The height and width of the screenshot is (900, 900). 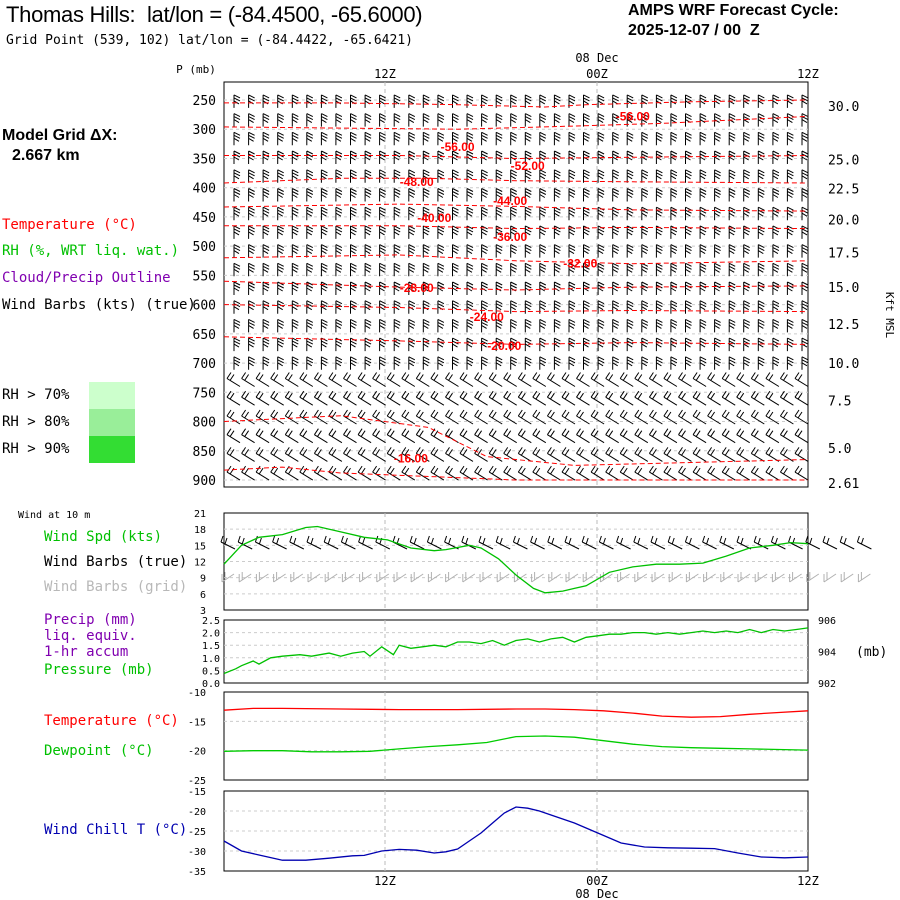 What do you see at coordinates (516, 440) in the screenshot?
I see `temperature-isotherm` at bounding box center [516, 440].